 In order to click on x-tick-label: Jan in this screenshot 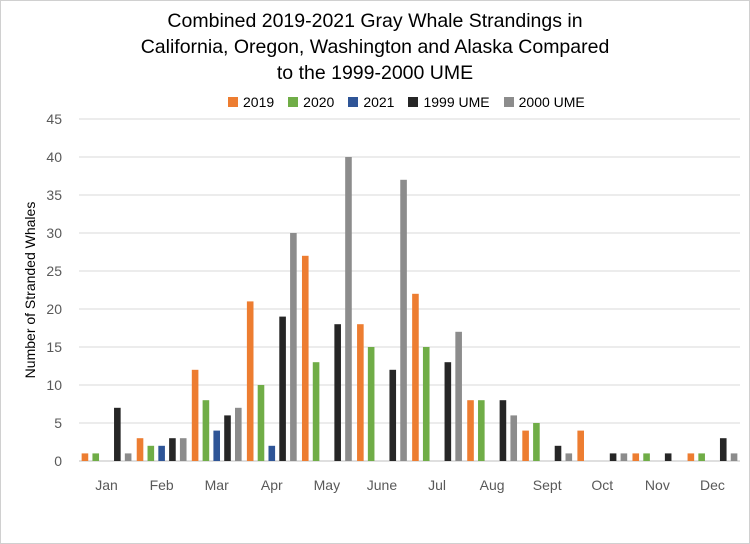, I will do `click(106, 485)`.